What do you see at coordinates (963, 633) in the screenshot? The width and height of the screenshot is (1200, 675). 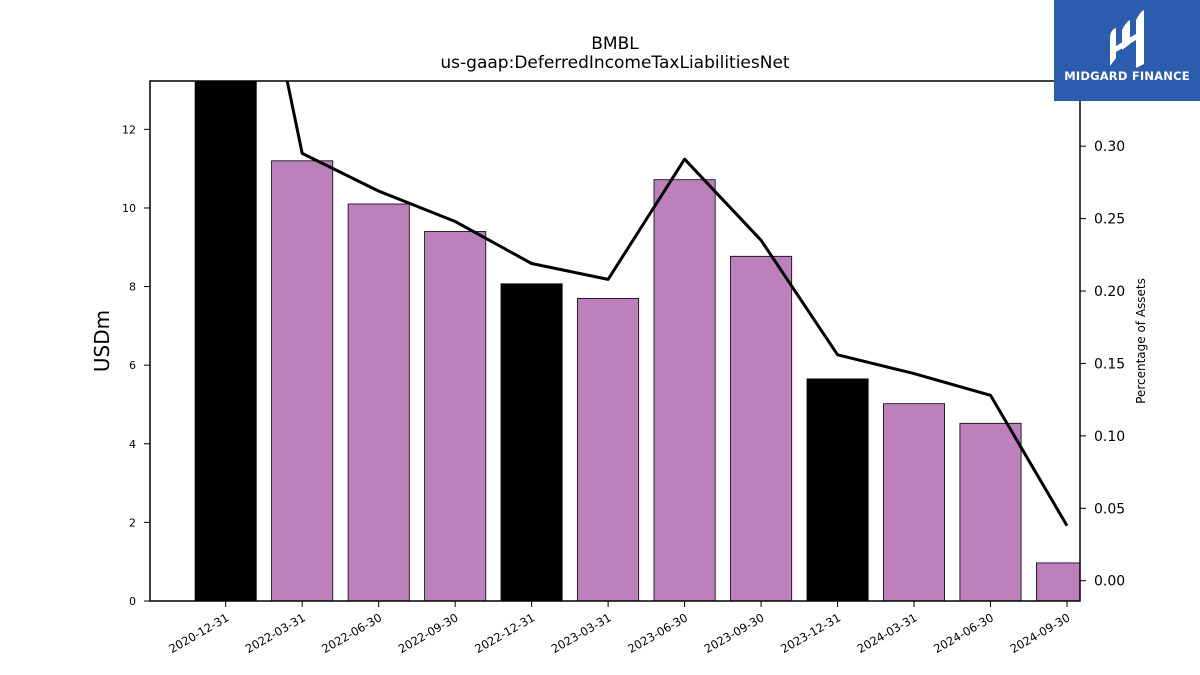 I see `x-tick-label: 2024-06-30` at bounding box center [963, 633].